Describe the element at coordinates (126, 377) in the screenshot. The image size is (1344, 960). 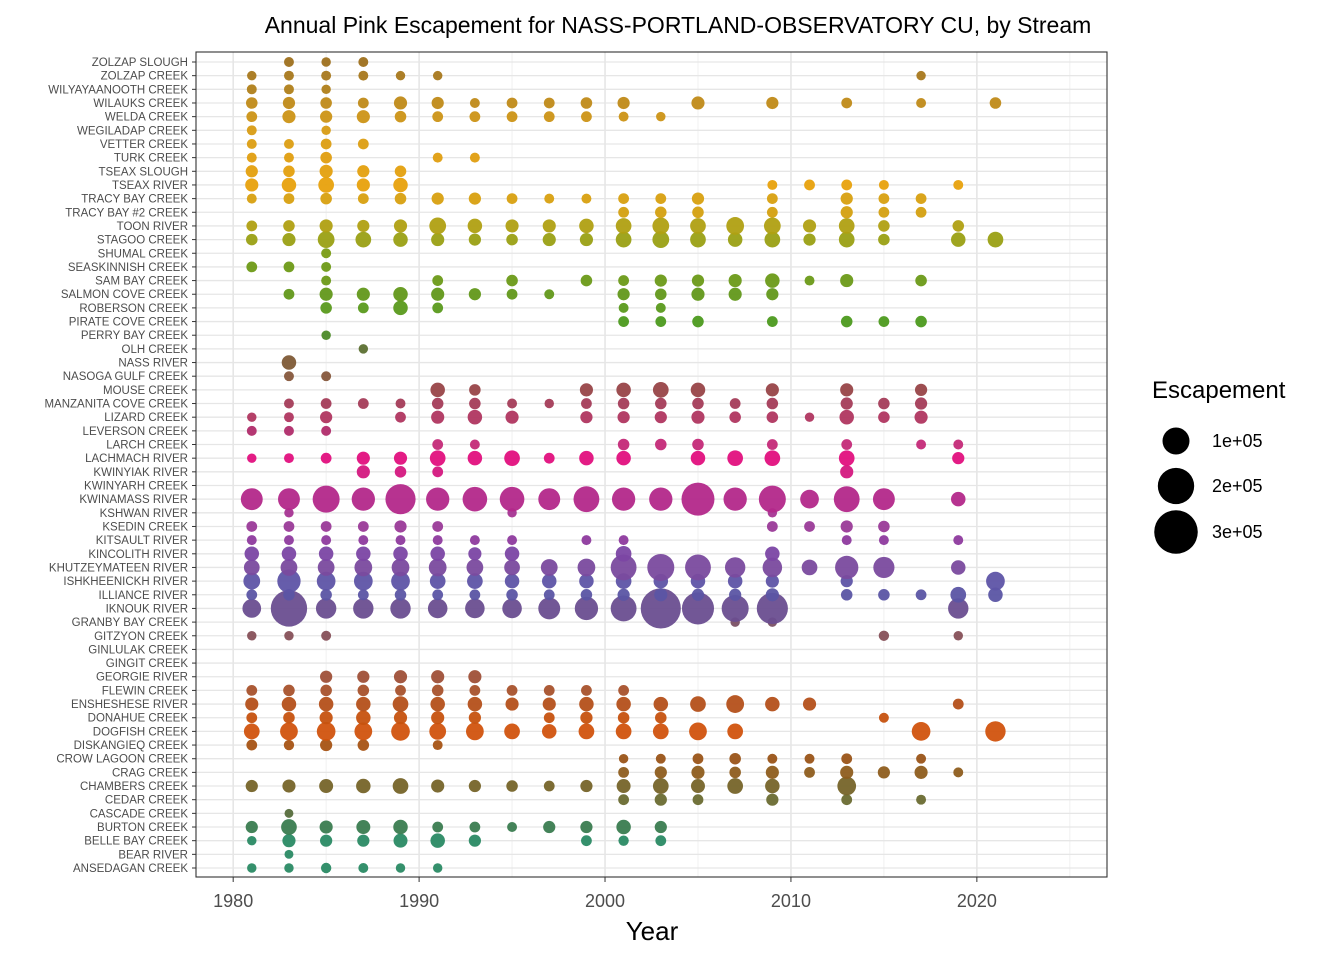
I see `y-tick-label: NASOGA GULF CREEK` at that location.